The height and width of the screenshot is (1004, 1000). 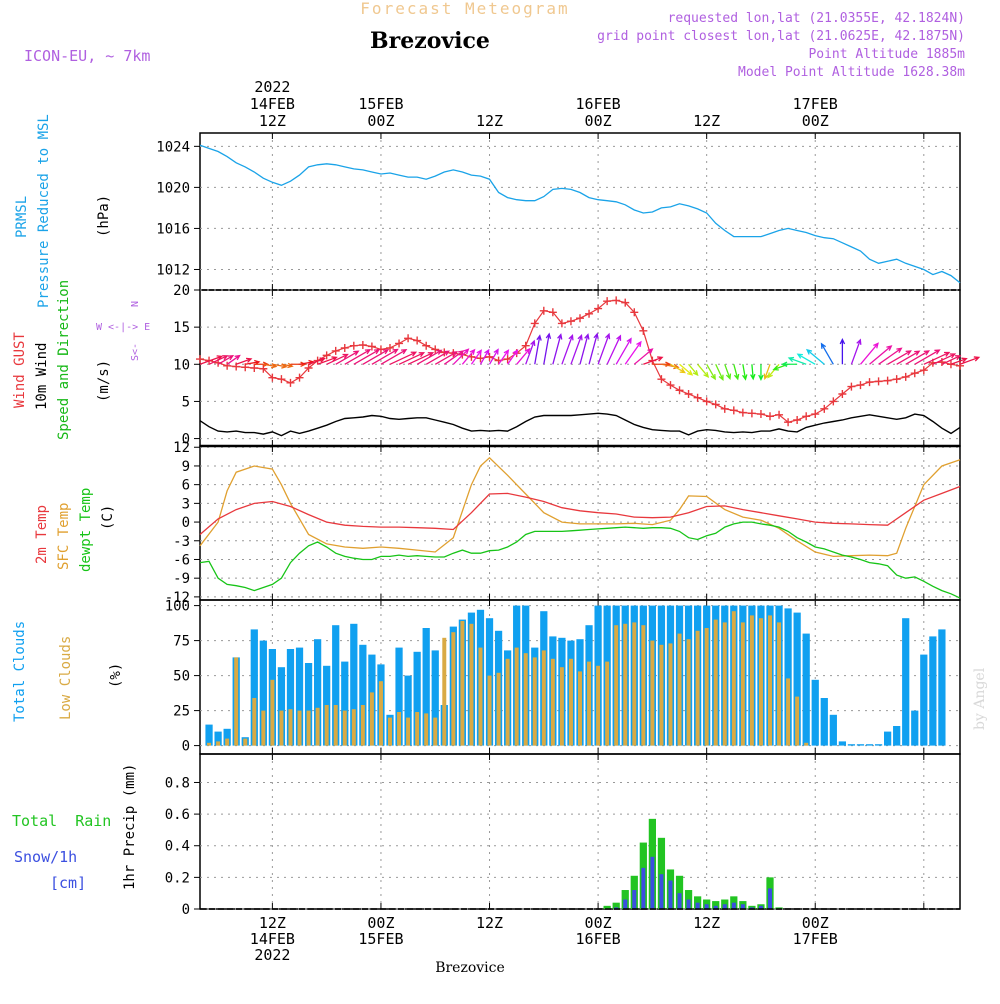 What do you see at coordinates (104, 381) in the screenshot?
I see `wind-units: (m/s)` at bounding box center [104, 381].